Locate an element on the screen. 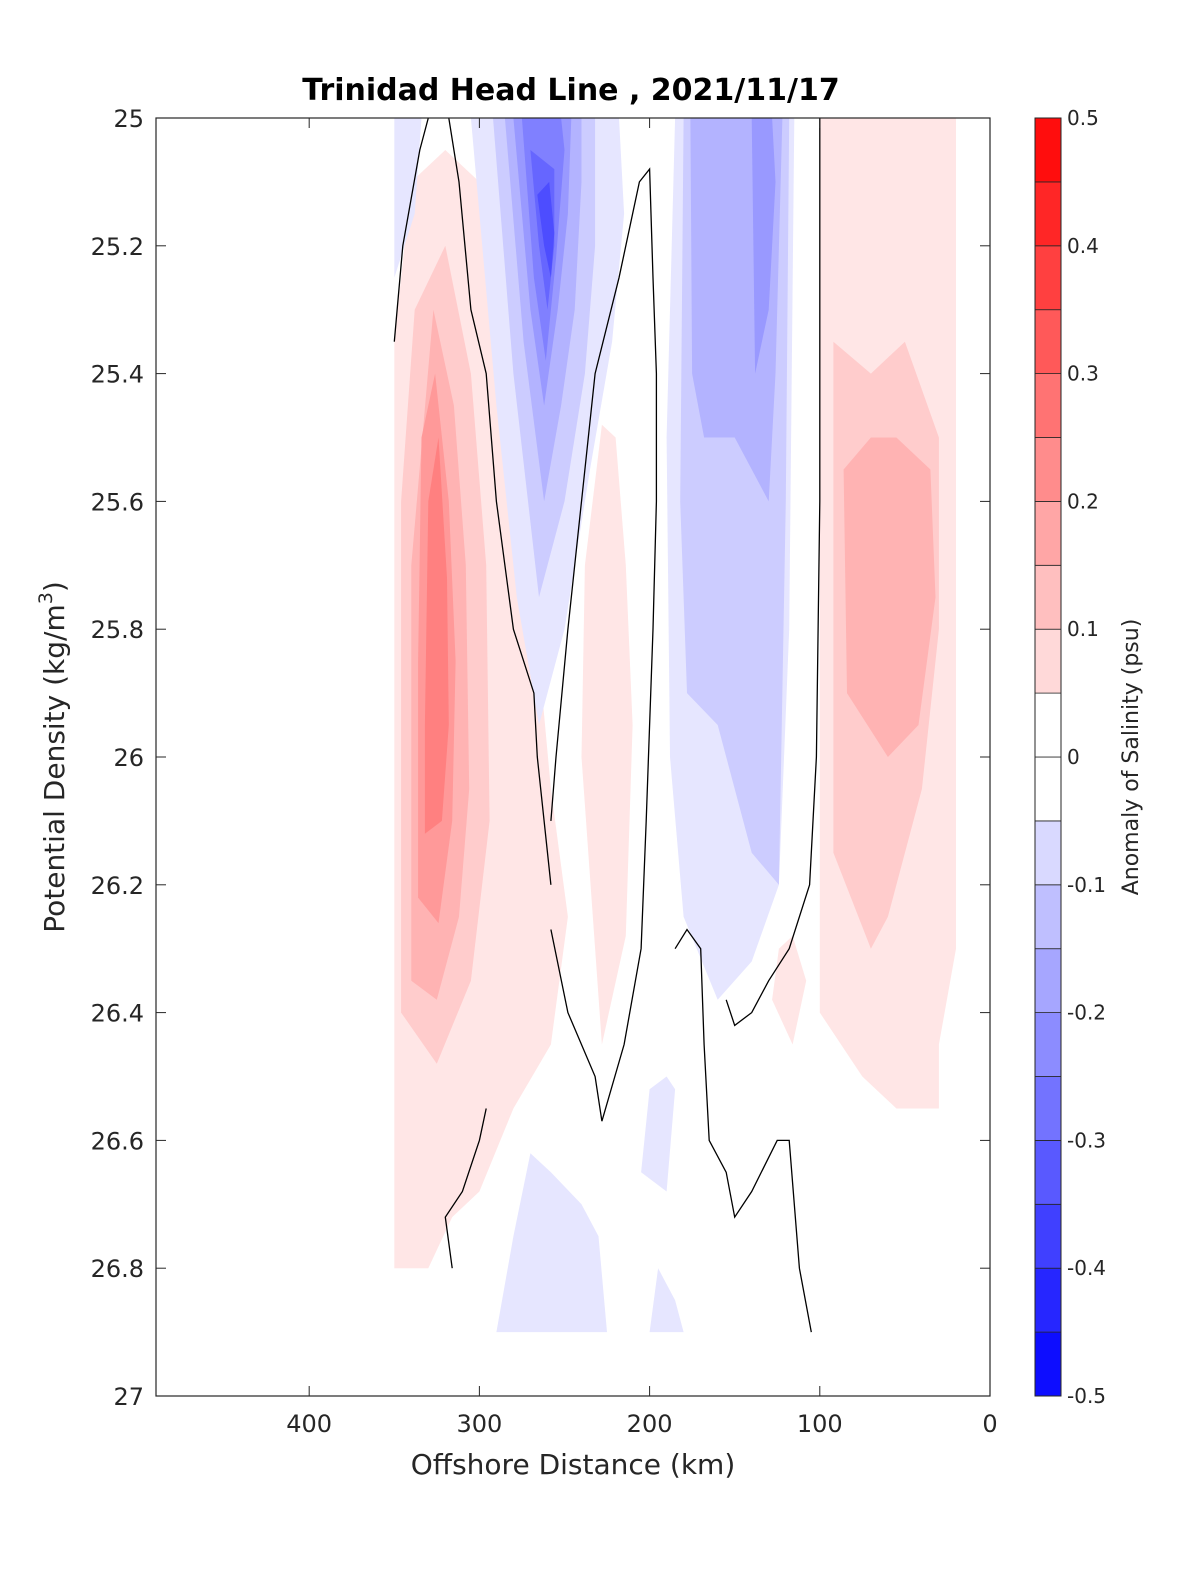 Image resolution: width=1200 pixels, height=1575 pixels. y-tick-label-27: 27 is located at coordinates (128, 1397).